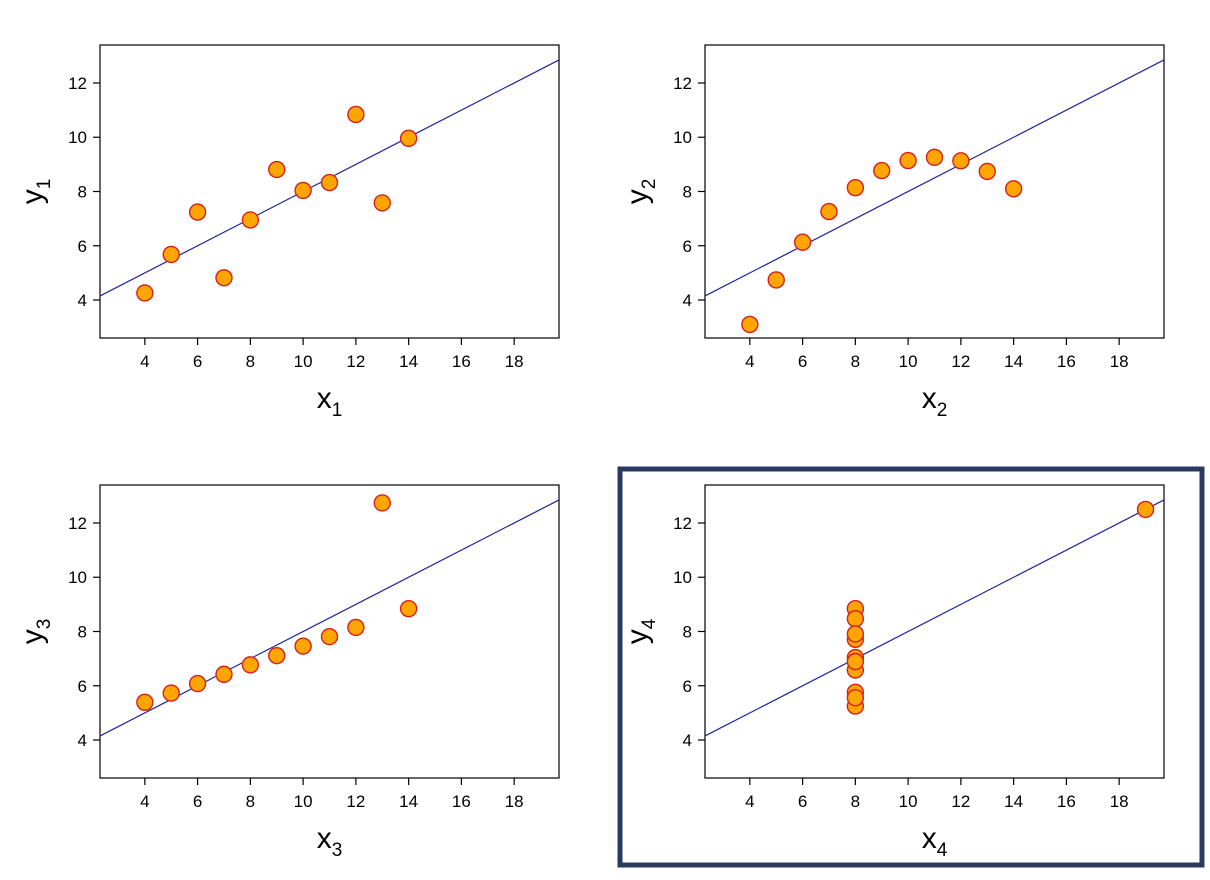  Describe the element at coordinates (144, 801) in the screenshot. I see `x-tick-label-3-4: 4` at that location.